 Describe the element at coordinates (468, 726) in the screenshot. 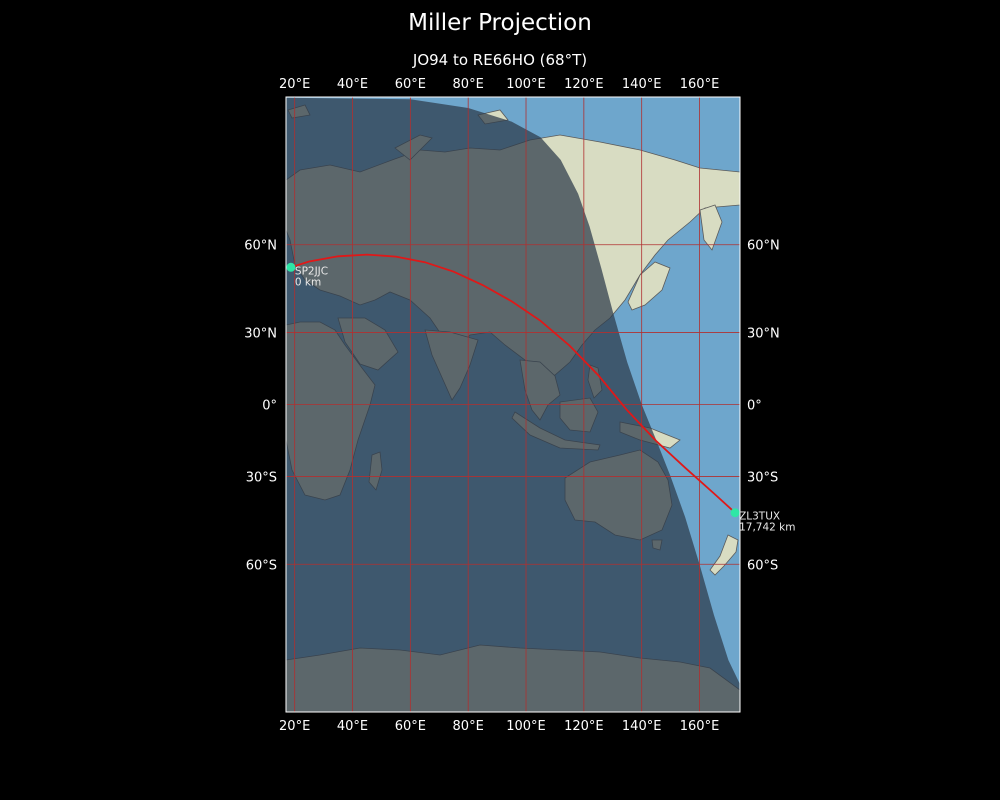

I see `bottom-longitude-tick-label: 80°E` at that location.